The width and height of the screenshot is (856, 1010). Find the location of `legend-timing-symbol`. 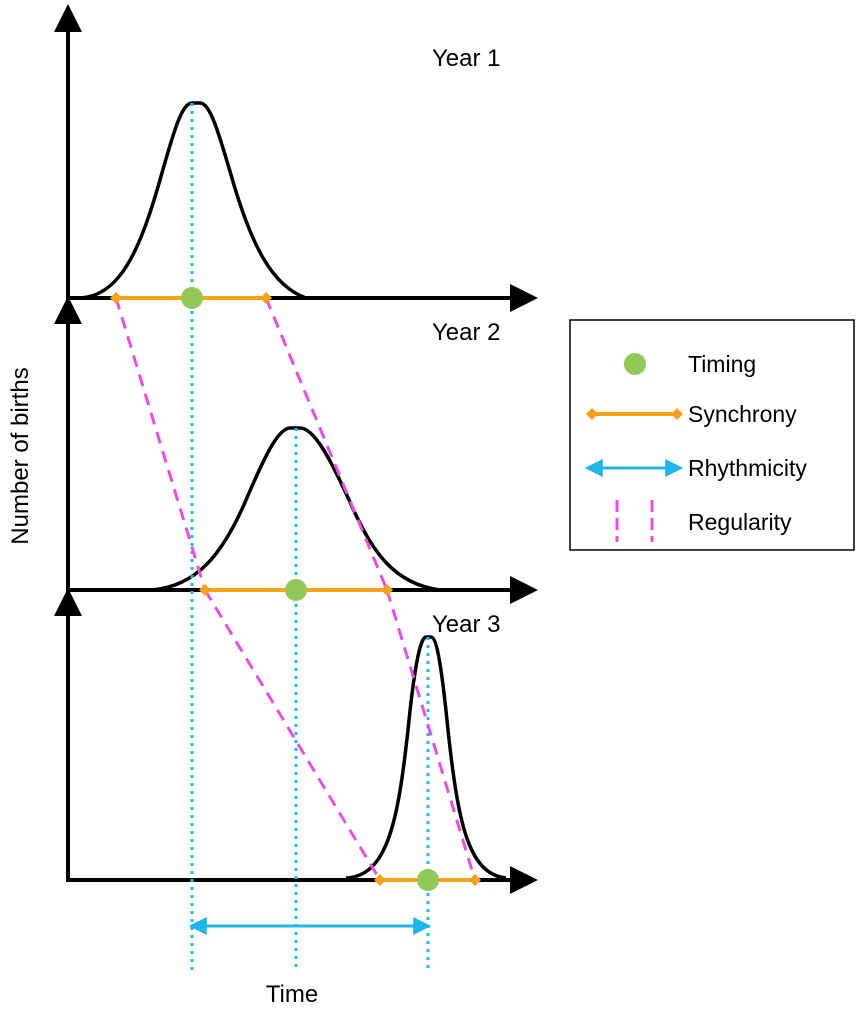

legend-timing-symbol is located at coordinates (635, 364).